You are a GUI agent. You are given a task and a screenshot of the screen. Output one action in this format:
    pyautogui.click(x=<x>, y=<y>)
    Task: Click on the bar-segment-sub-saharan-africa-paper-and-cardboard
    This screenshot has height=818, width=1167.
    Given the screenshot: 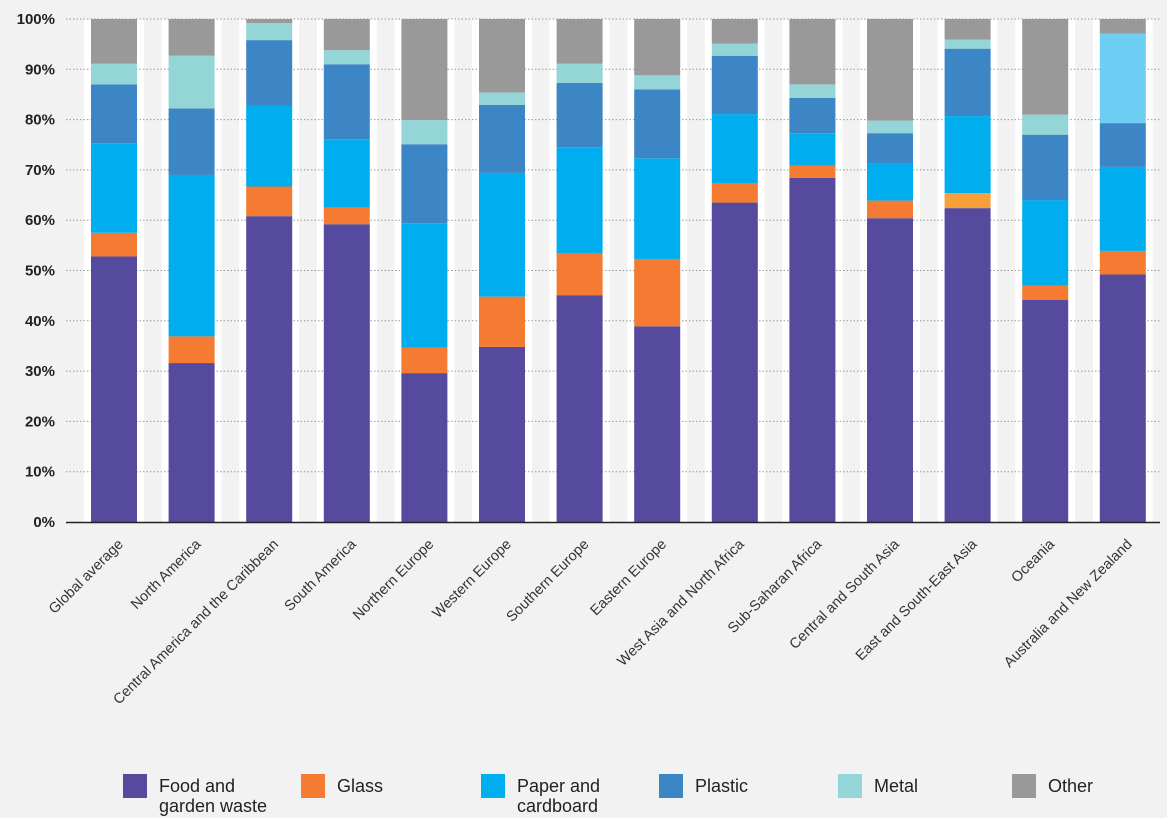 What is the action you would take?
    pyautogui.click(x=812, y=149)
    